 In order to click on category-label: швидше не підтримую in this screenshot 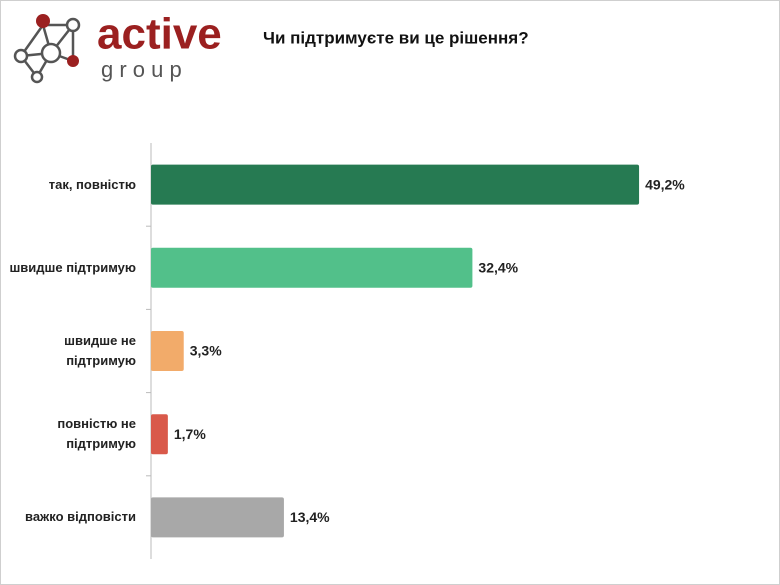, I will do `click(100, 350)`.